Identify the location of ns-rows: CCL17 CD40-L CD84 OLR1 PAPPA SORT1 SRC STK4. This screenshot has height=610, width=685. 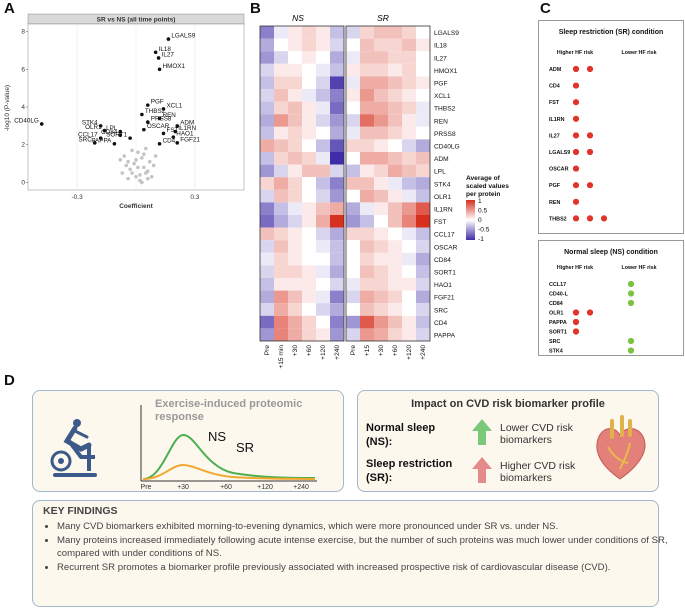
(592, 317).